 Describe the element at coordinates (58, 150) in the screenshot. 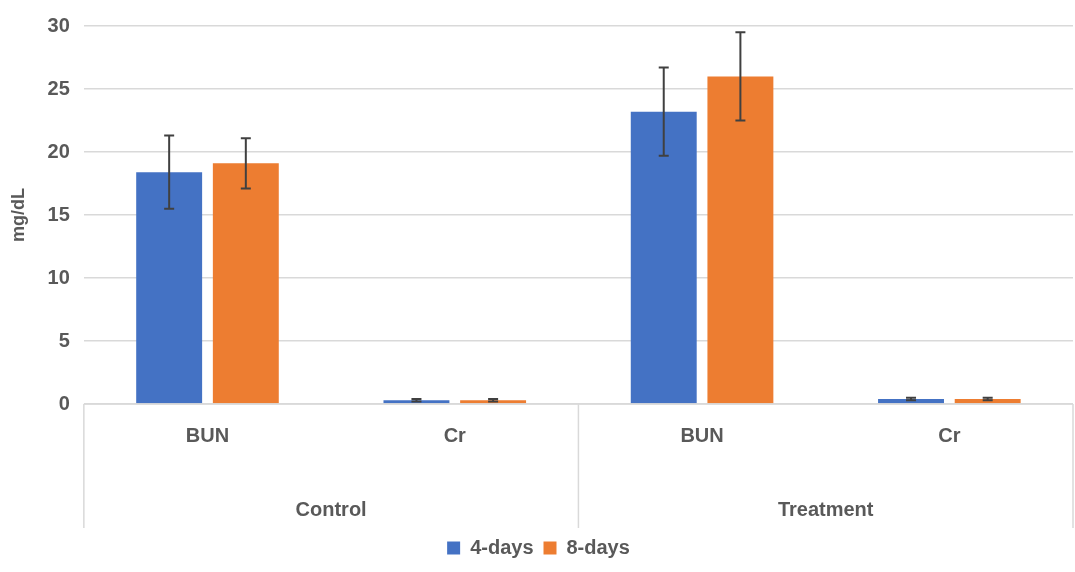

I see `y-tick-label: 20` at that location.